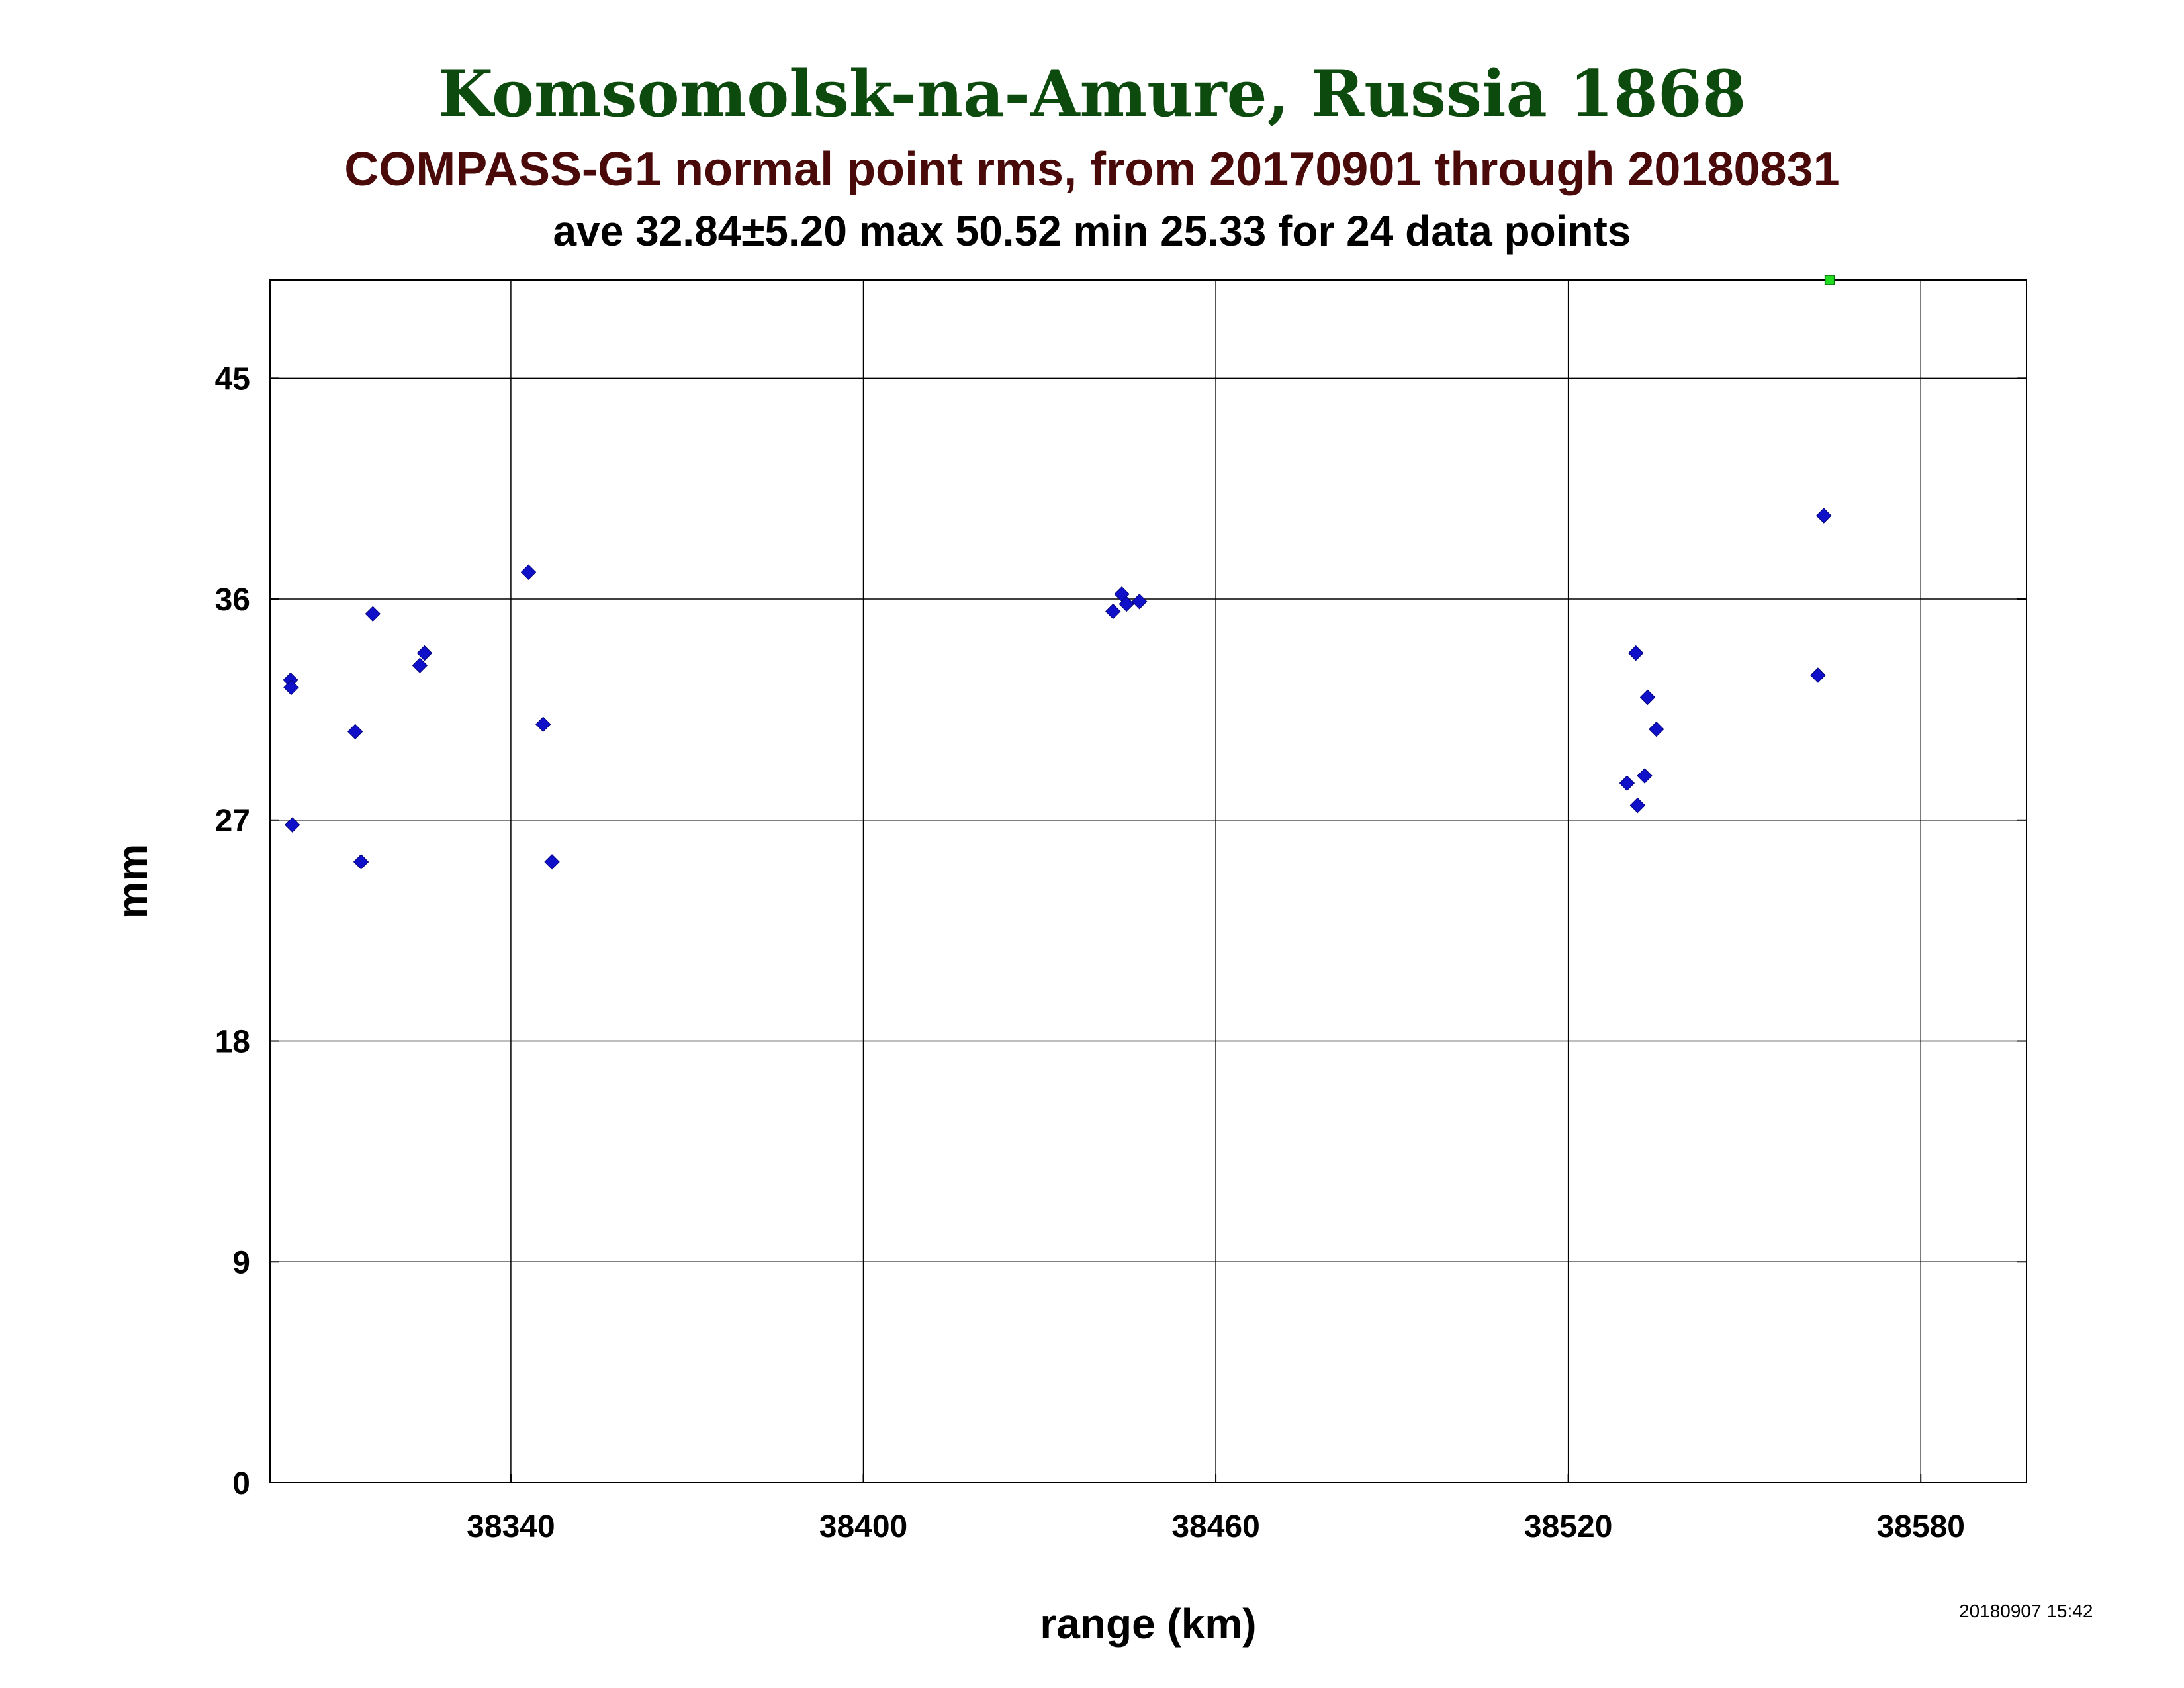 This screenshot has width=2184, height=1688. What do you see at coordinates (2026, 1611) in the screenshot?
I see `timestamp: 20180907 15:42` at bounding box center [2026, 1611].